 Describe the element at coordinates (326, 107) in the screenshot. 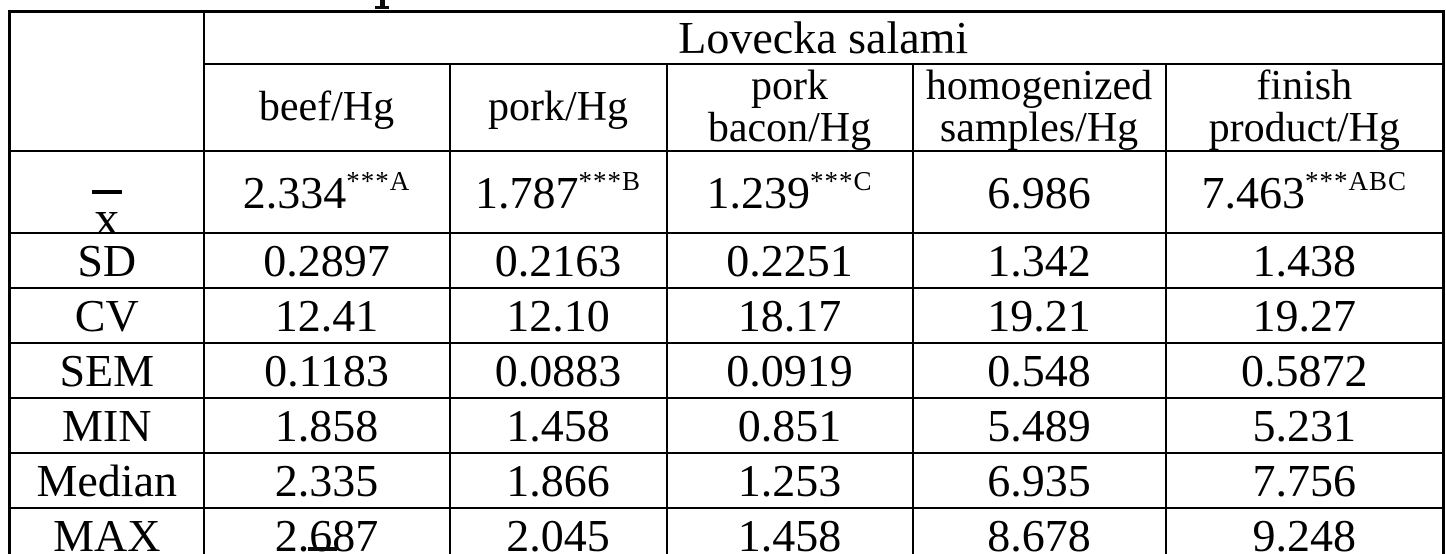

I see `col-header-beef: beef/Hg` at that location.